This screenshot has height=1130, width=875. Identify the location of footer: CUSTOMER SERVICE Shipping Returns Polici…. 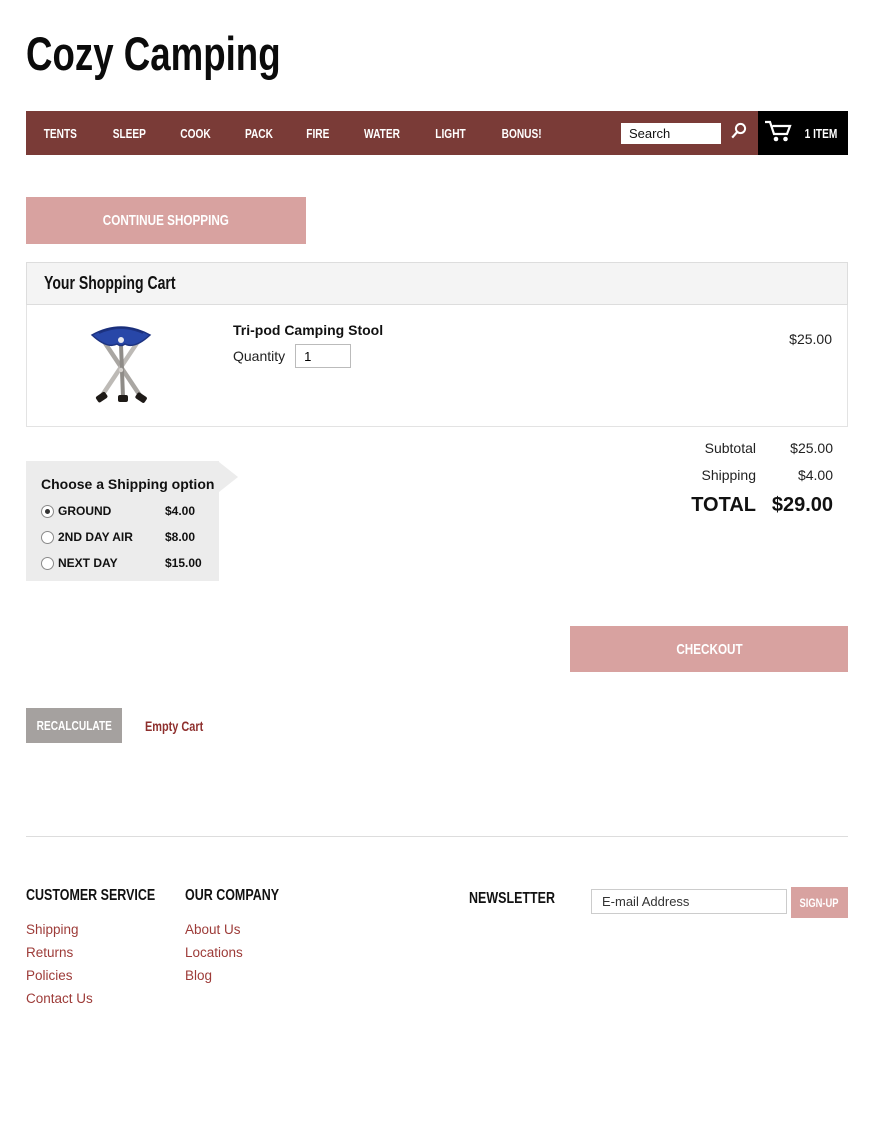
(437, 921).